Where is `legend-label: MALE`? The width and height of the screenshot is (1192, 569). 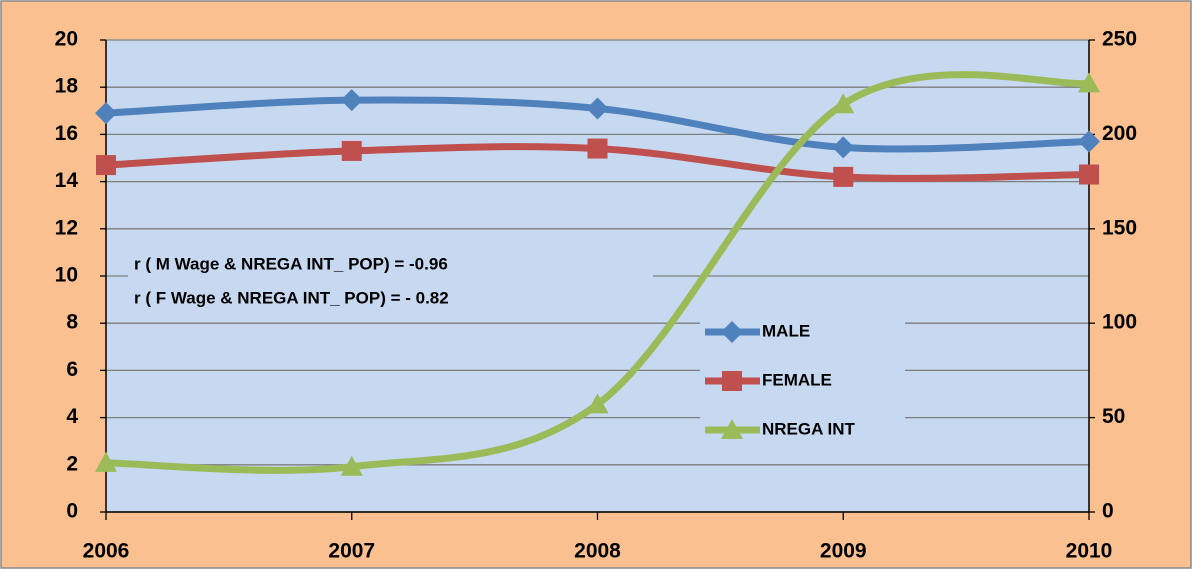
legend-label: MALE is located at coordinates (786, 330).